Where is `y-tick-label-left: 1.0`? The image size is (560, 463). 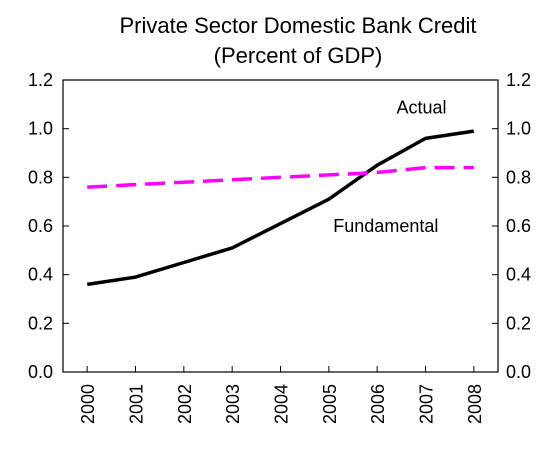
y-tick-label-left: 1.0 is located at coordinates (40, 129).